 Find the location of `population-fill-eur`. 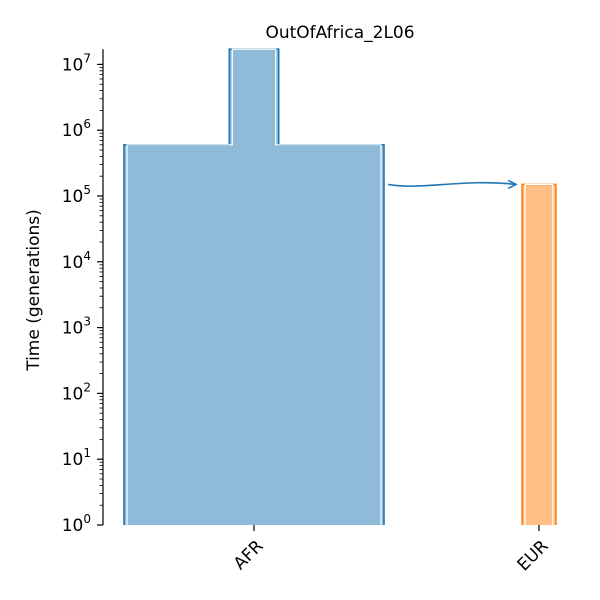

population-fill-eur is located at coordinates (539, 354).